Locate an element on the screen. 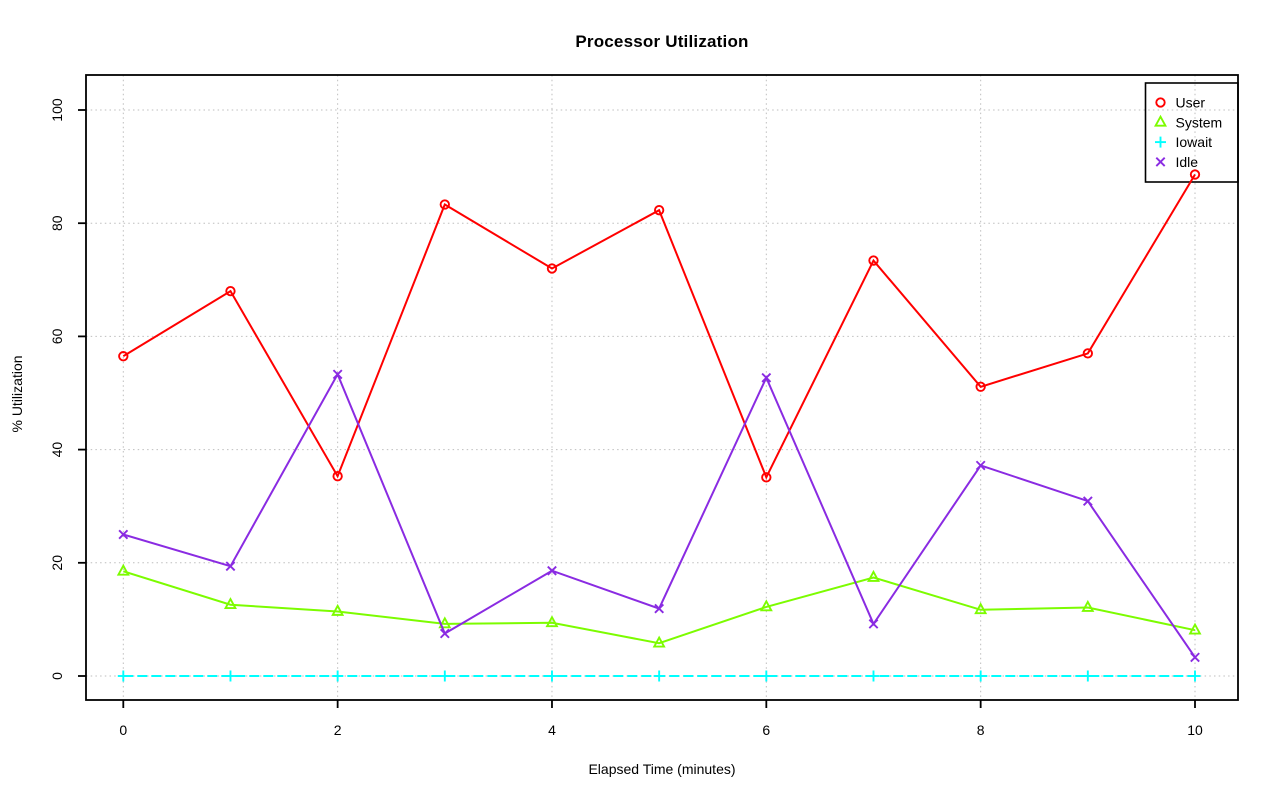 The image size is (1280, 801). y-tick-label: 80 is located at coordinates (57, 223).